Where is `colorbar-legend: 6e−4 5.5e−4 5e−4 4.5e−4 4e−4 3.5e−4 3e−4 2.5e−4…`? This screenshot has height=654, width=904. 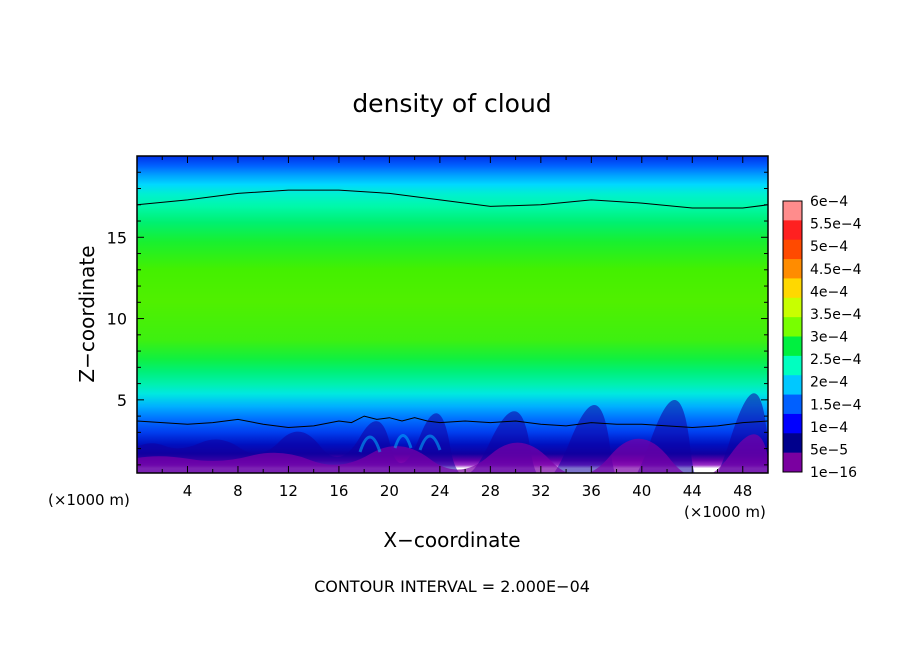
colorbar-legend: 6e−4 5.5e−4 5e−4 4.5e−4 4e−4 3.5e−4 3e−4 2.5e−4… is located at coordinates (822, 337).